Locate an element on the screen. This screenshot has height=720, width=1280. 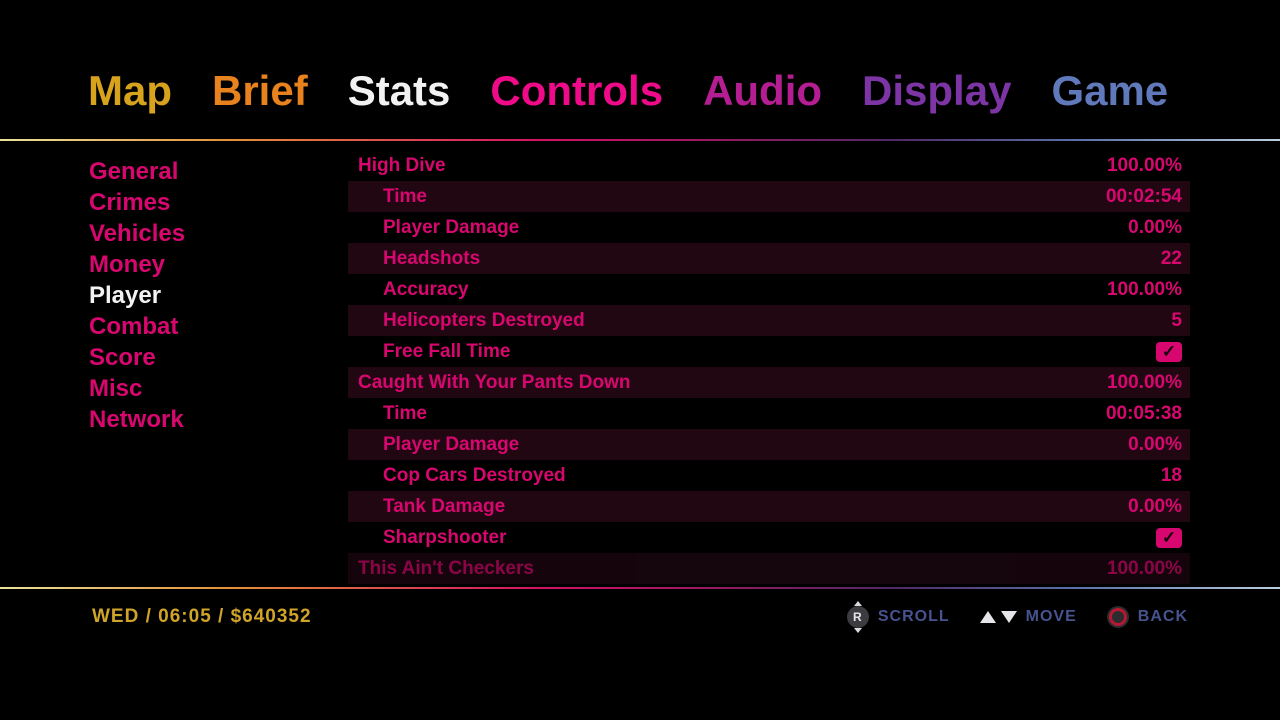
stat-row: Time 00:02:54 is located at coordinates (769, 196).